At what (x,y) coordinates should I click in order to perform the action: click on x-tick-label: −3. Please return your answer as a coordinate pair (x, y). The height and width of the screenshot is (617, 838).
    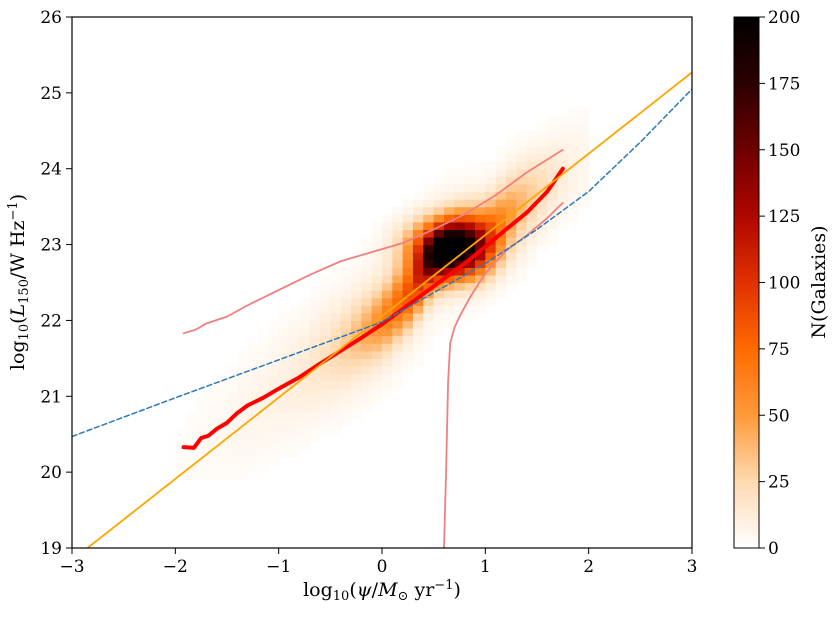
    Looking at the image, I should click on (71, 567).